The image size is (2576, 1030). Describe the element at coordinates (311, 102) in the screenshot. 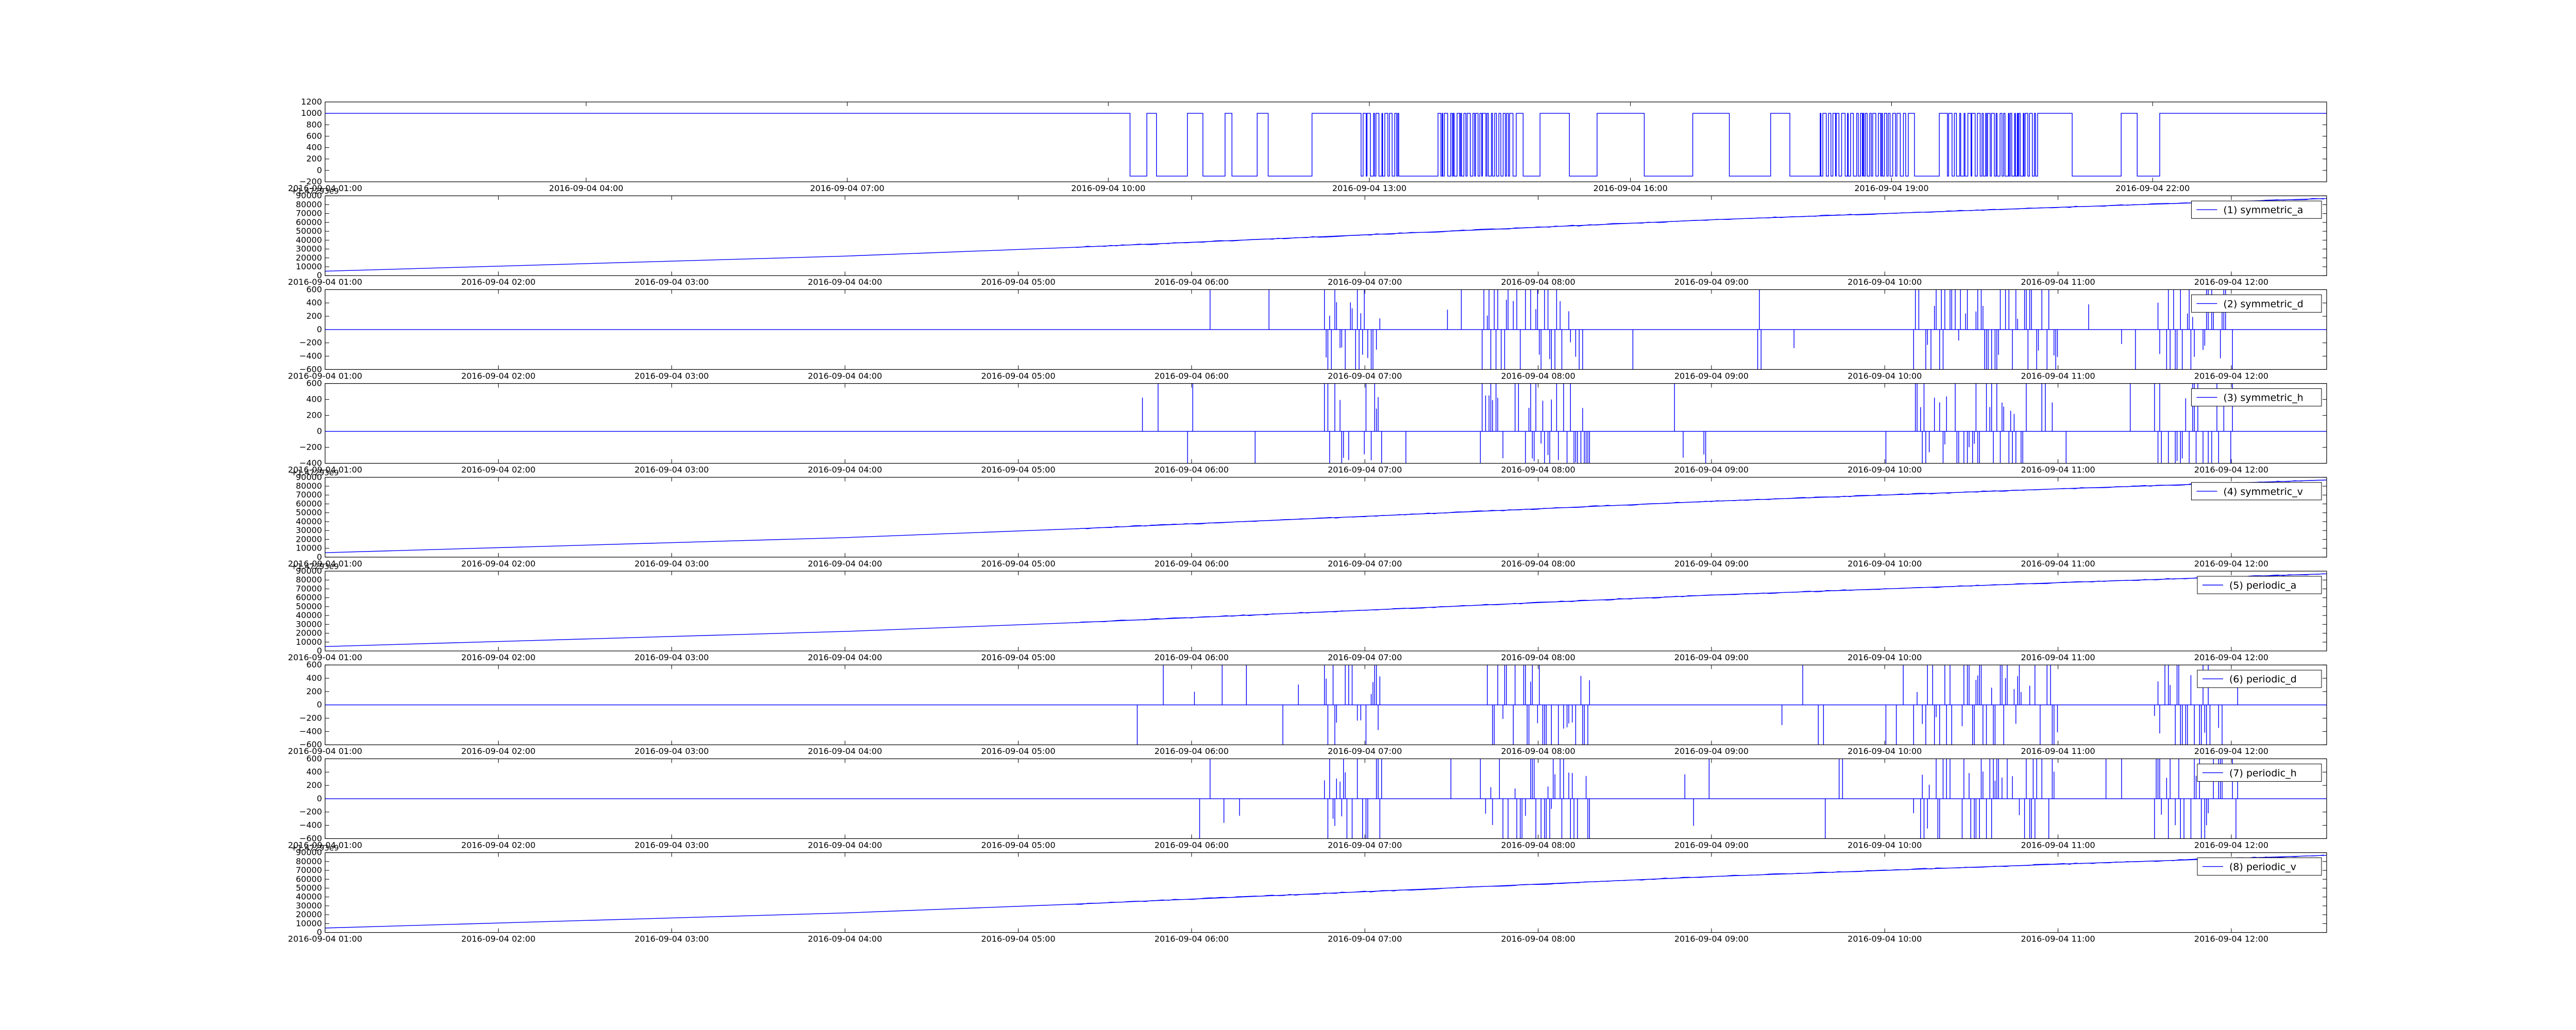

I see `ytick-label-0-7: 1200` at that location.